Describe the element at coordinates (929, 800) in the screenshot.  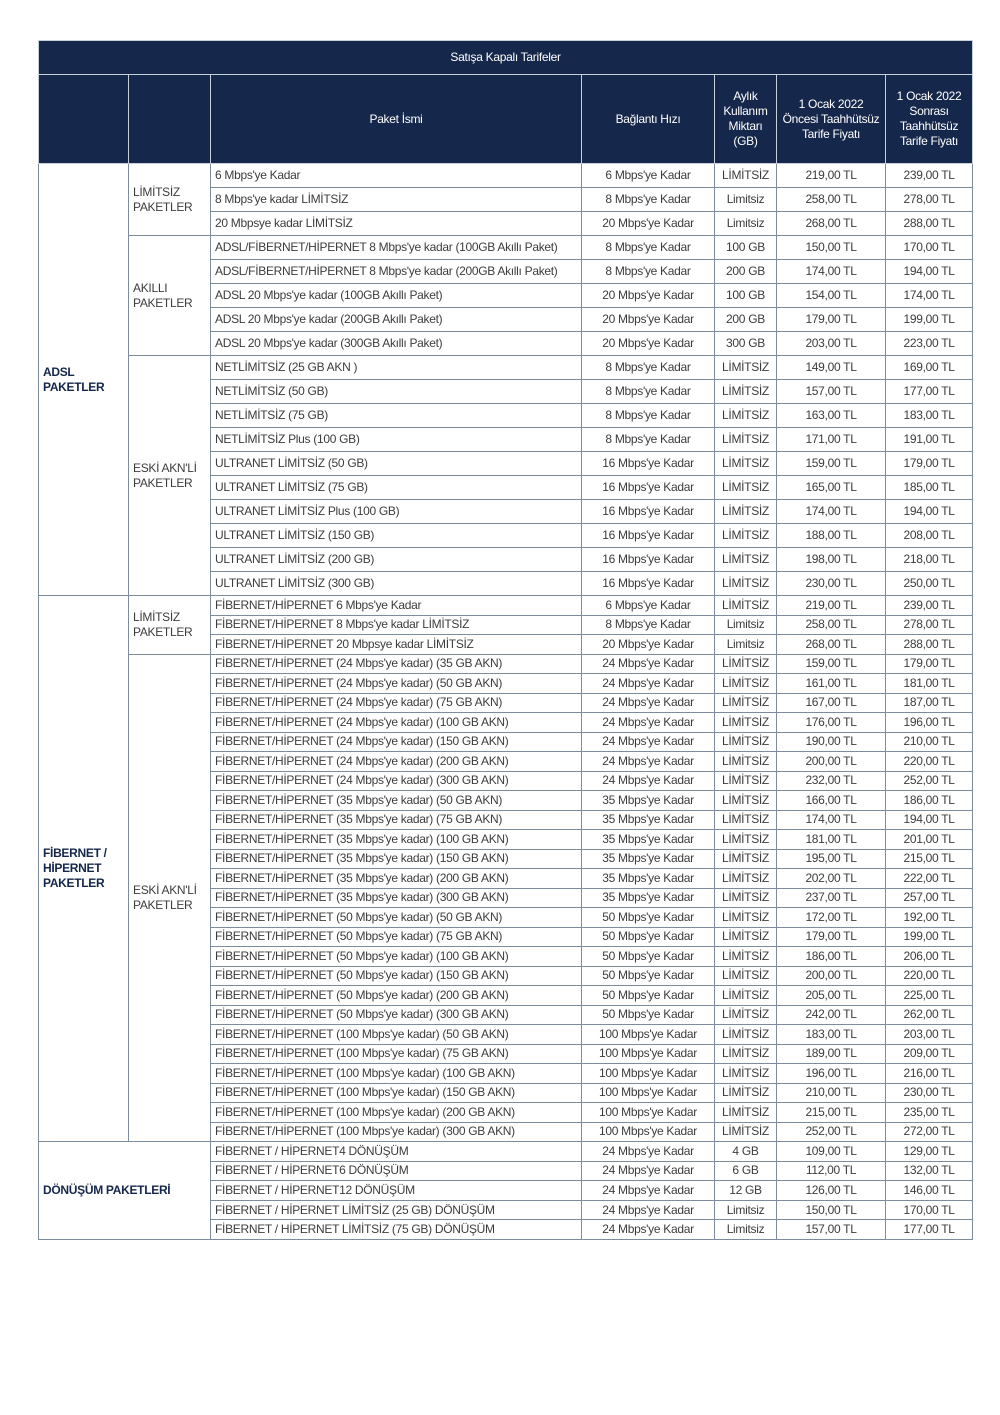
I see `price-after: 186,00 TL` at that location.